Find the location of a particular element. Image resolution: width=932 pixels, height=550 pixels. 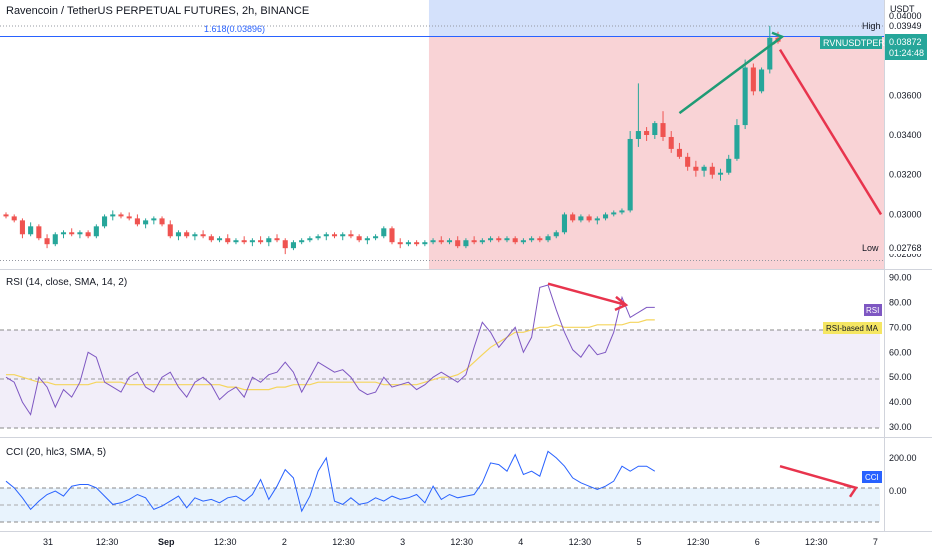

currency-label: USDT is located at coordinates (902, 9).